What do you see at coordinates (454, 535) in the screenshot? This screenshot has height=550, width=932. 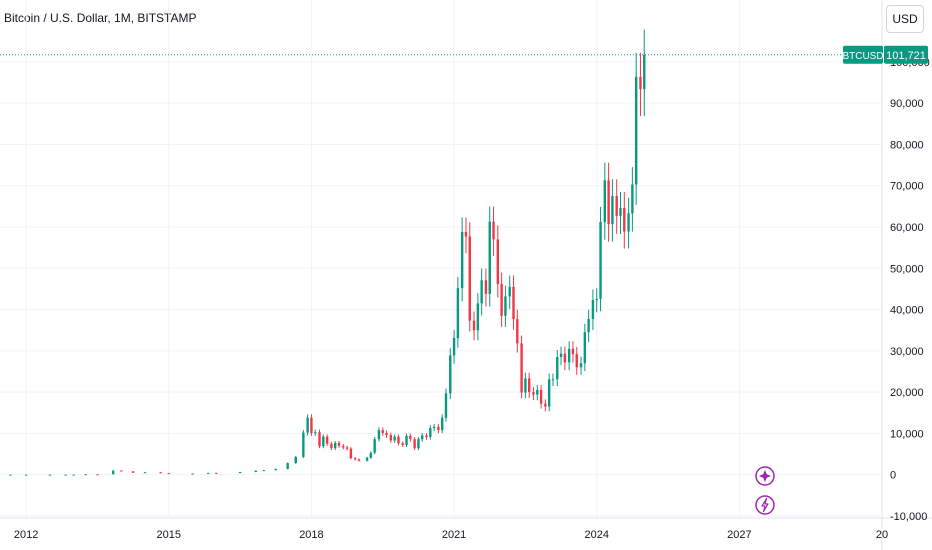 I see `x-tick-label: 2021` at bounding box center [454, 535].